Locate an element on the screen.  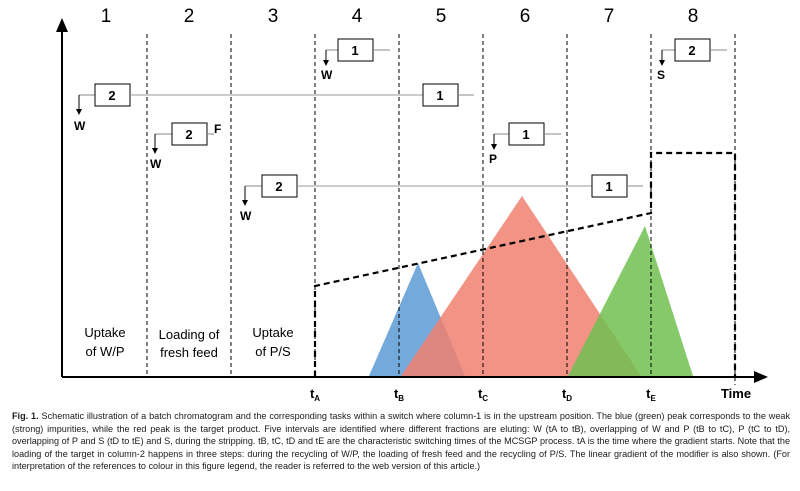
interval-number-7: 7 is located at coordinates (609, 16).